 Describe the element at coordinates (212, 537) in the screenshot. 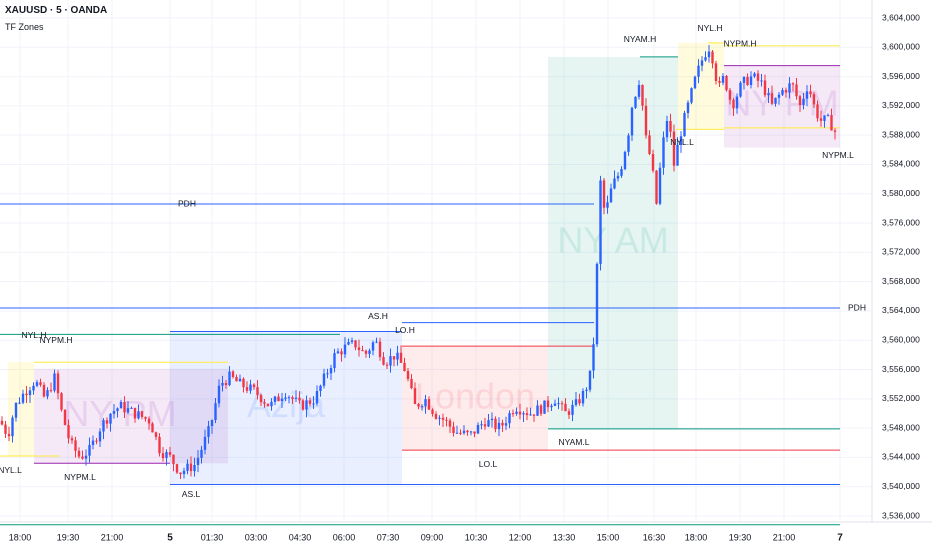

I see `x-tick-label: 01:30` at that location.